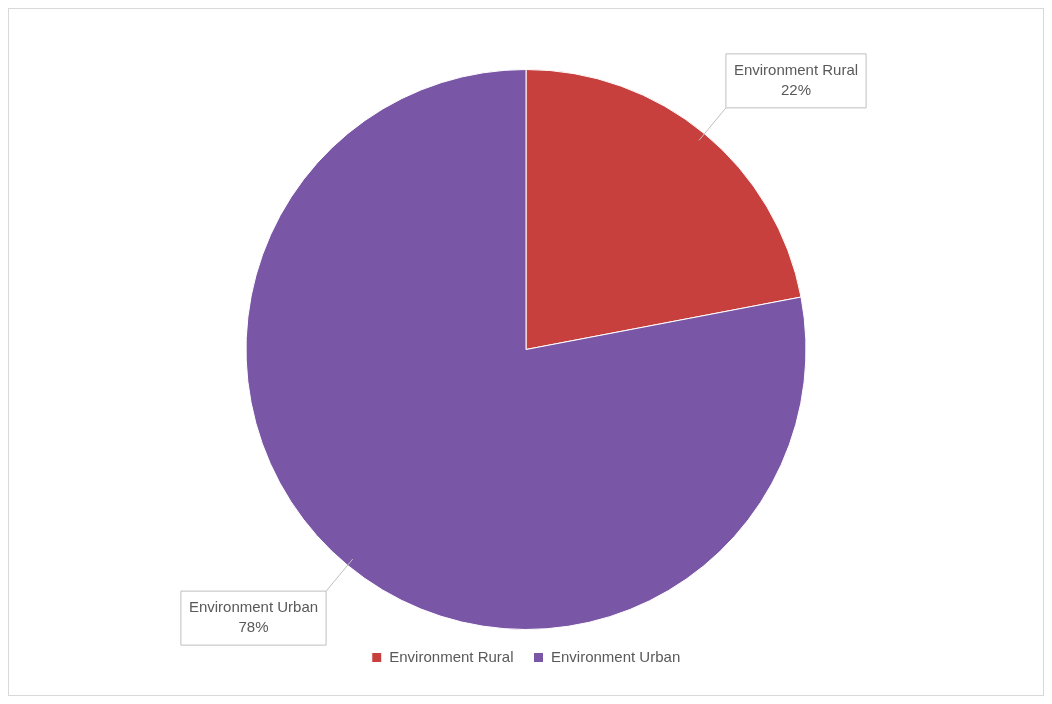 The width and height of the screenshot is (1052, 704). What do you see at coordinates (796, 90) in the screenshot?
I see `data-label: 22%` at bounding box center [796, 90].